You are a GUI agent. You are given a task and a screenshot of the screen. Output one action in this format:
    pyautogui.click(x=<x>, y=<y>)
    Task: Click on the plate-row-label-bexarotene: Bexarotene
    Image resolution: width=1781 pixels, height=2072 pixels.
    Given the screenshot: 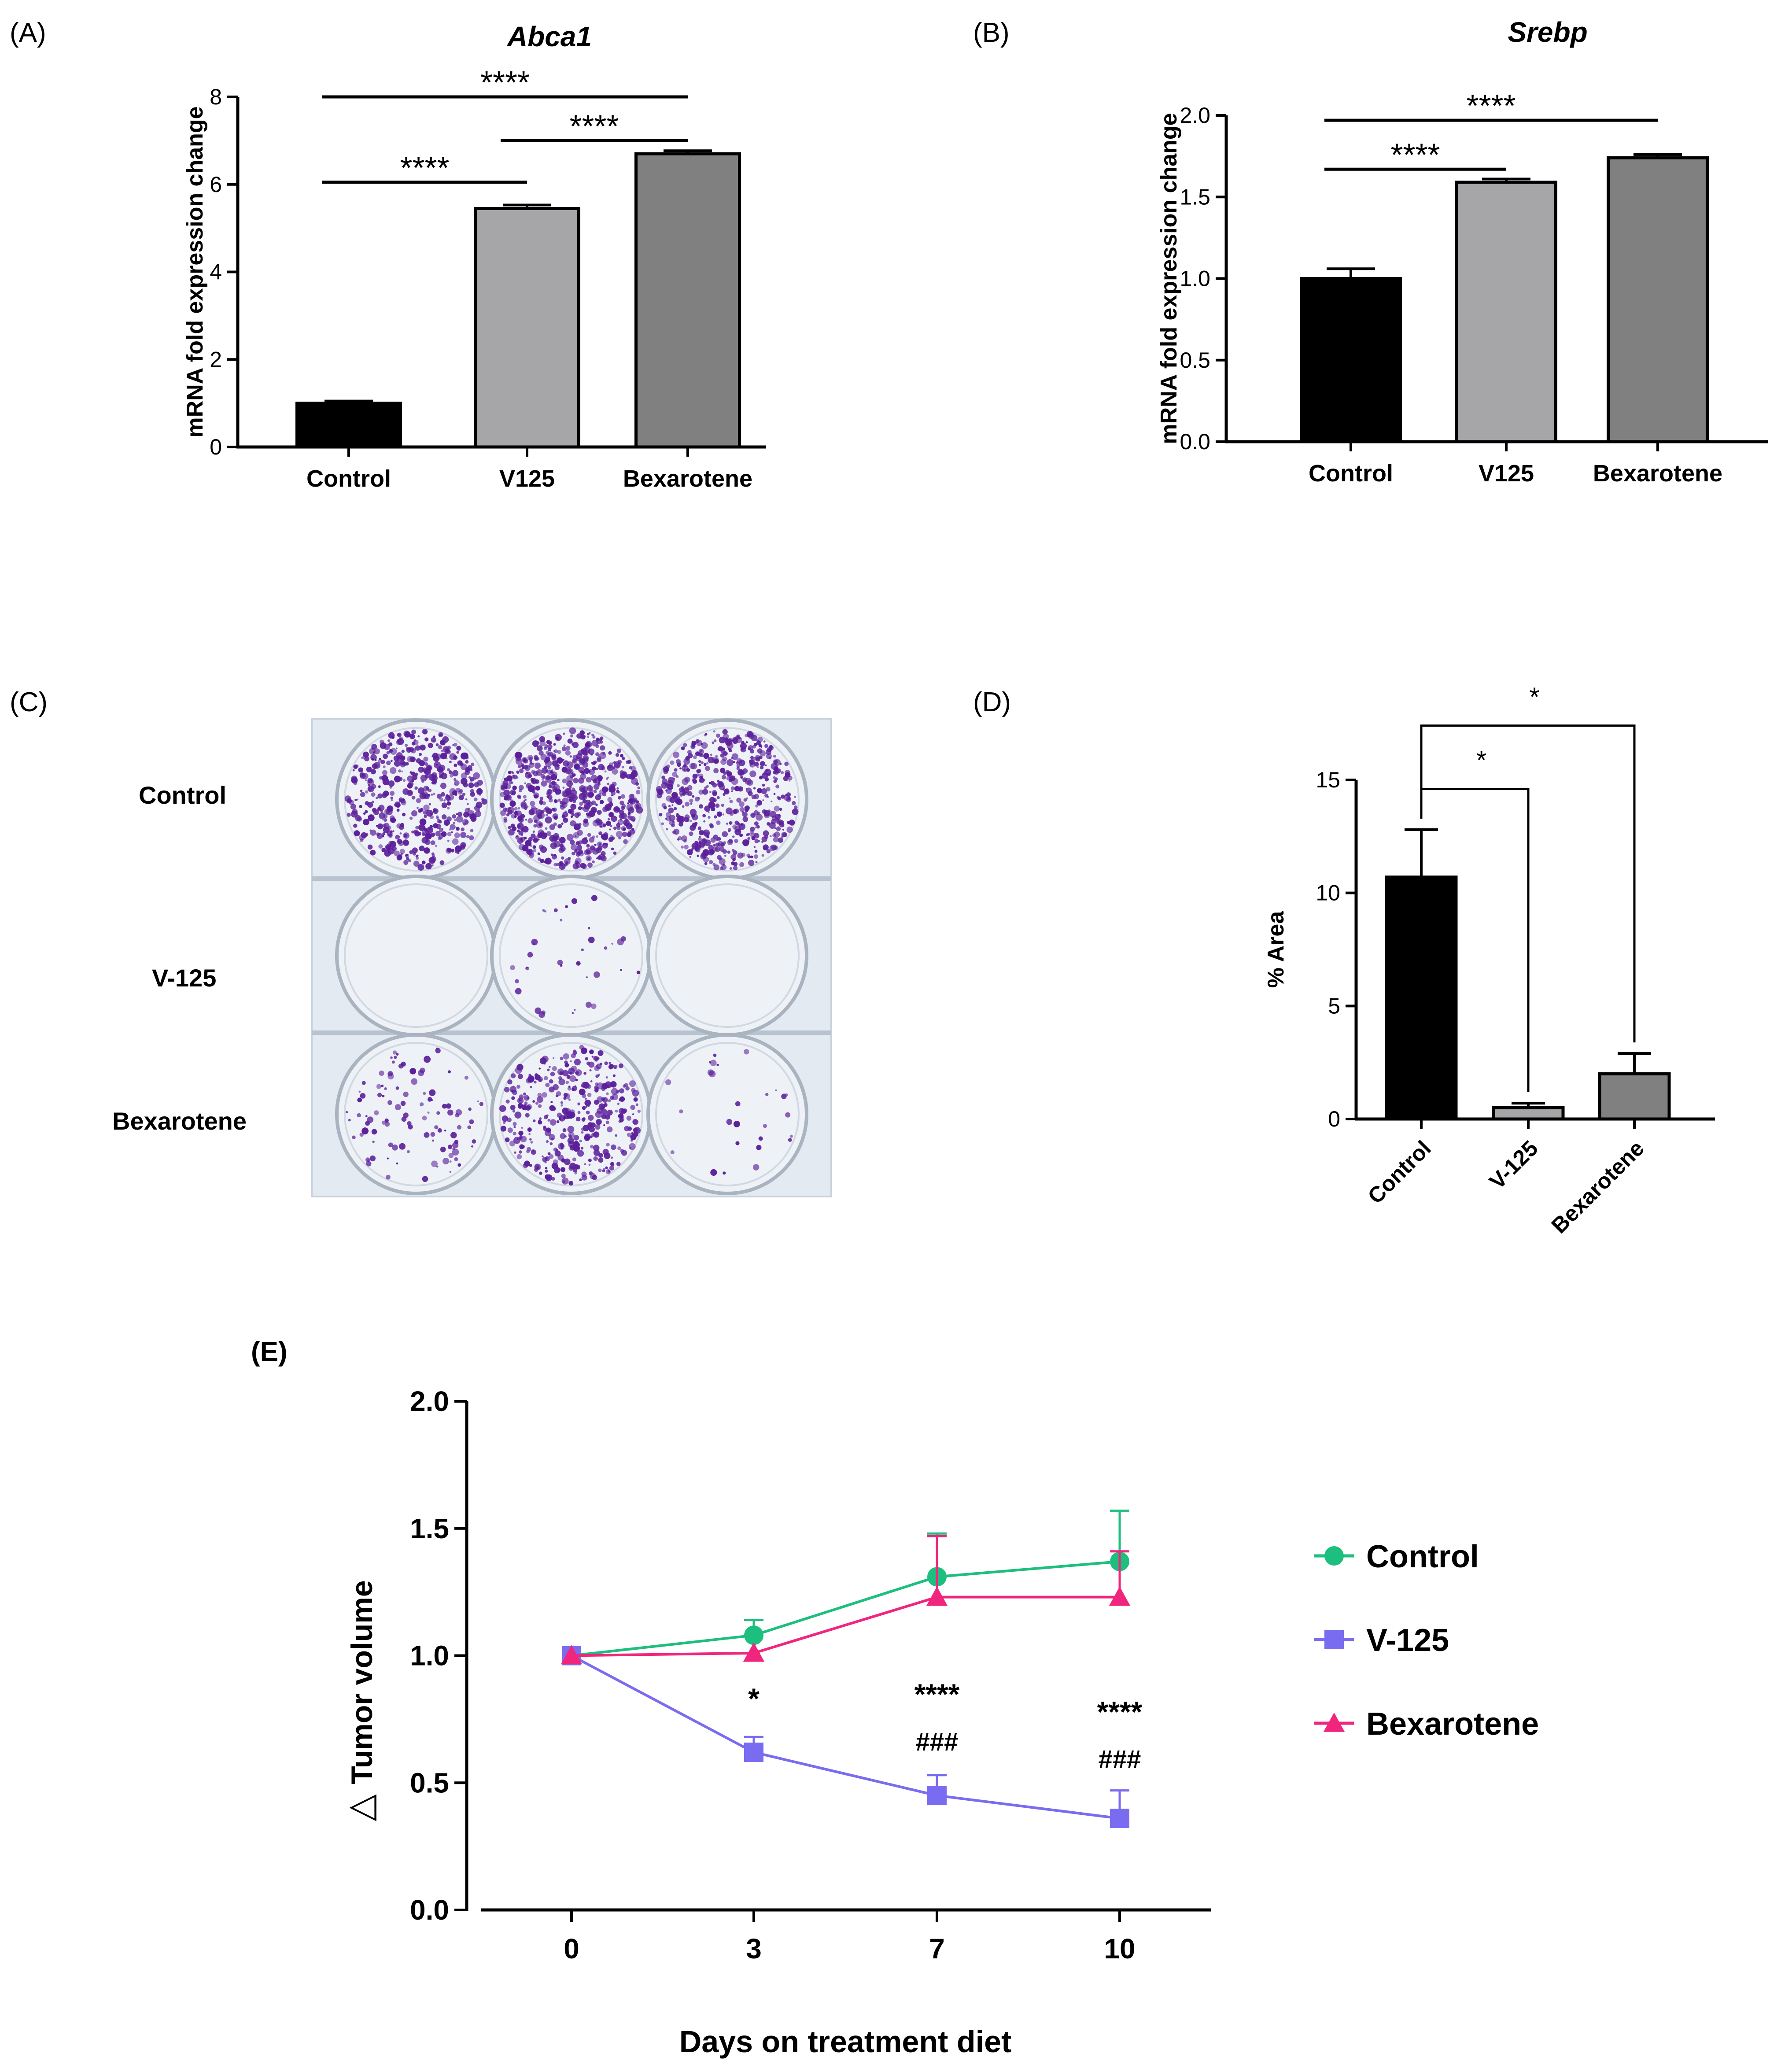 What is the action you would take?
    pyautogui.click(x=179, y=1121)
    